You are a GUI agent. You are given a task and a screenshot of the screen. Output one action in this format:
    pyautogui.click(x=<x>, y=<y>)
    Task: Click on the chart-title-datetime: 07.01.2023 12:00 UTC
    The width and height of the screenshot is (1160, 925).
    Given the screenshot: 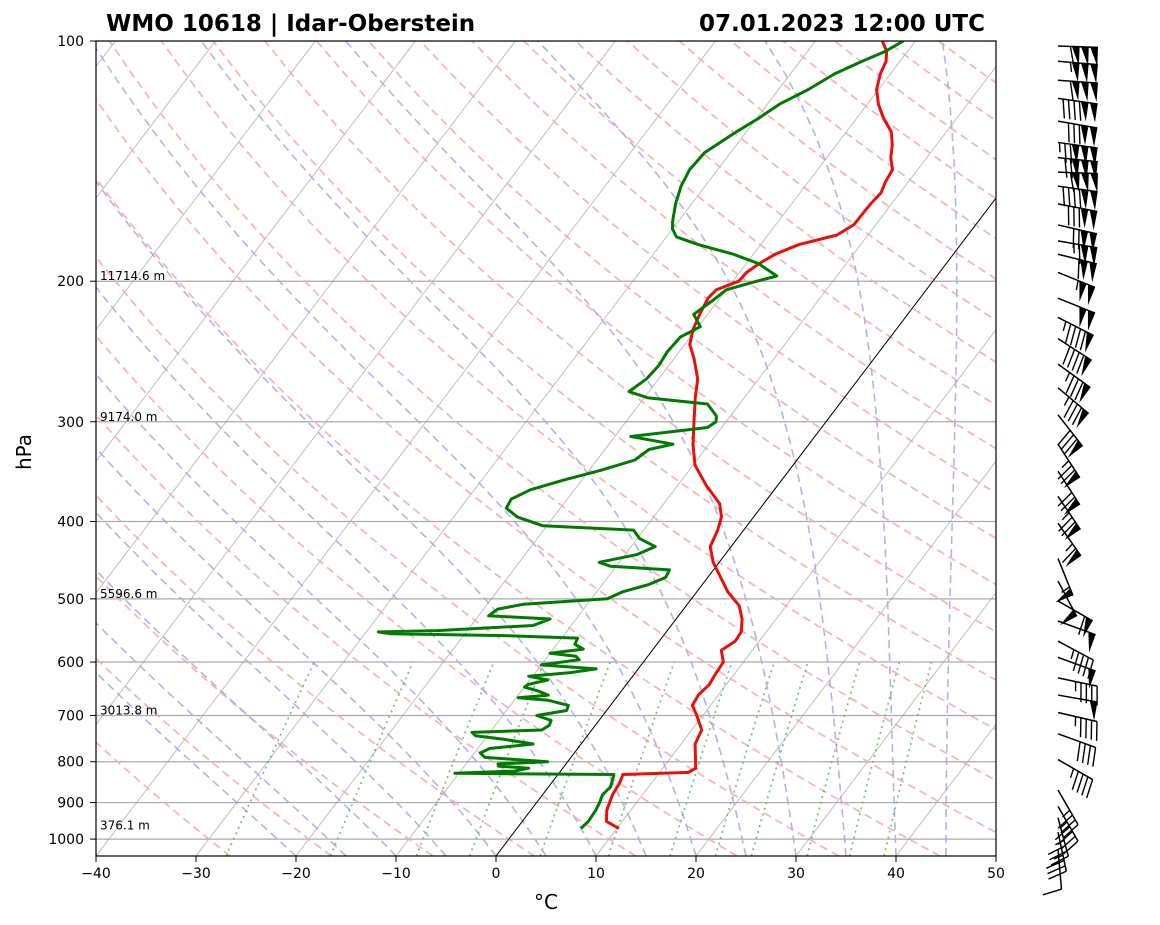 What is the action you would take?
    pyautogui.click(x=842, y=24)
    